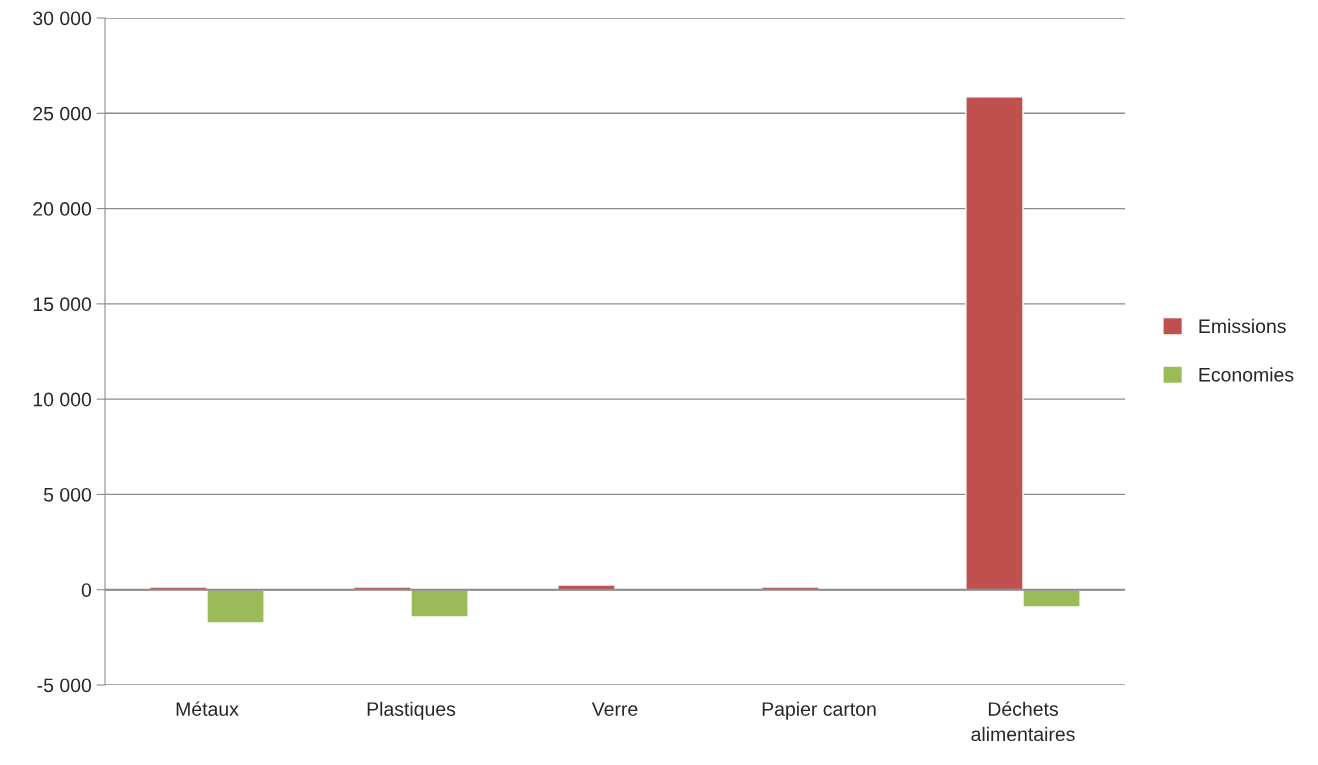 Image resolution: width=1318 pixels, height=765 pixels. I want to click on y-tick-label: 5 000, so click(67, 494).